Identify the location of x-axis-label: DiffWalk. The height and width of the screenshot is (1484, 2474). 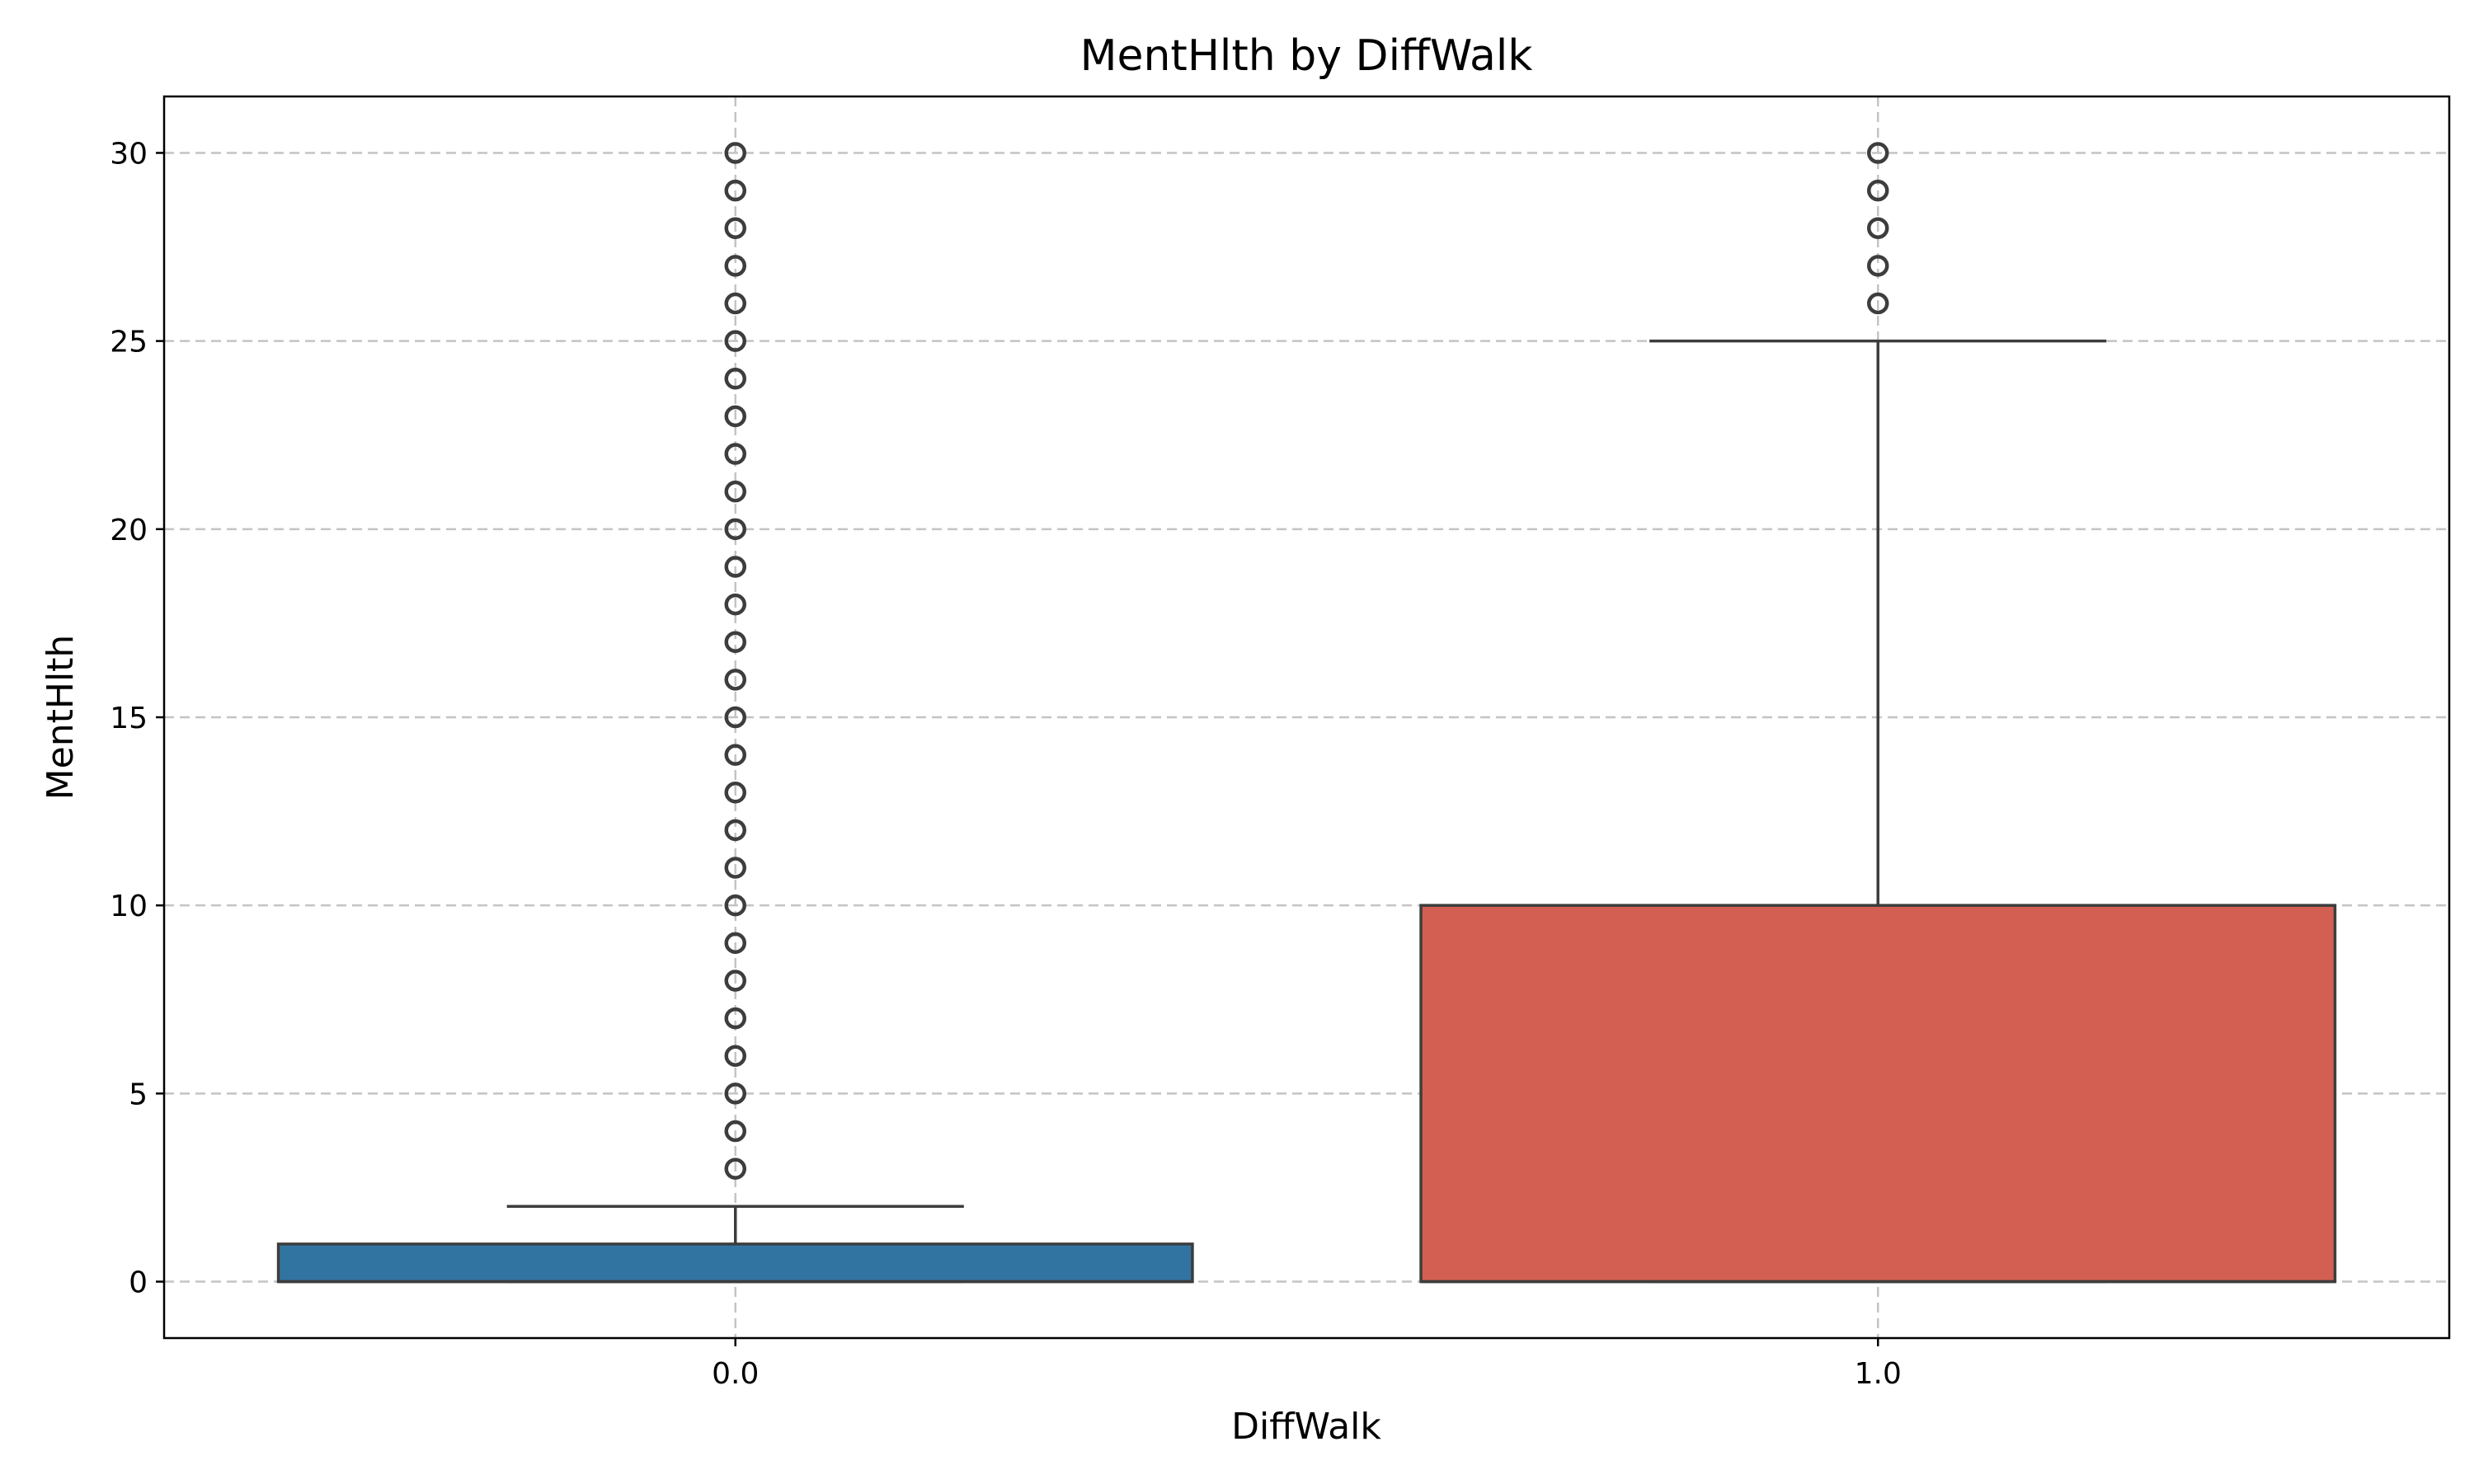
(1306, 1427).